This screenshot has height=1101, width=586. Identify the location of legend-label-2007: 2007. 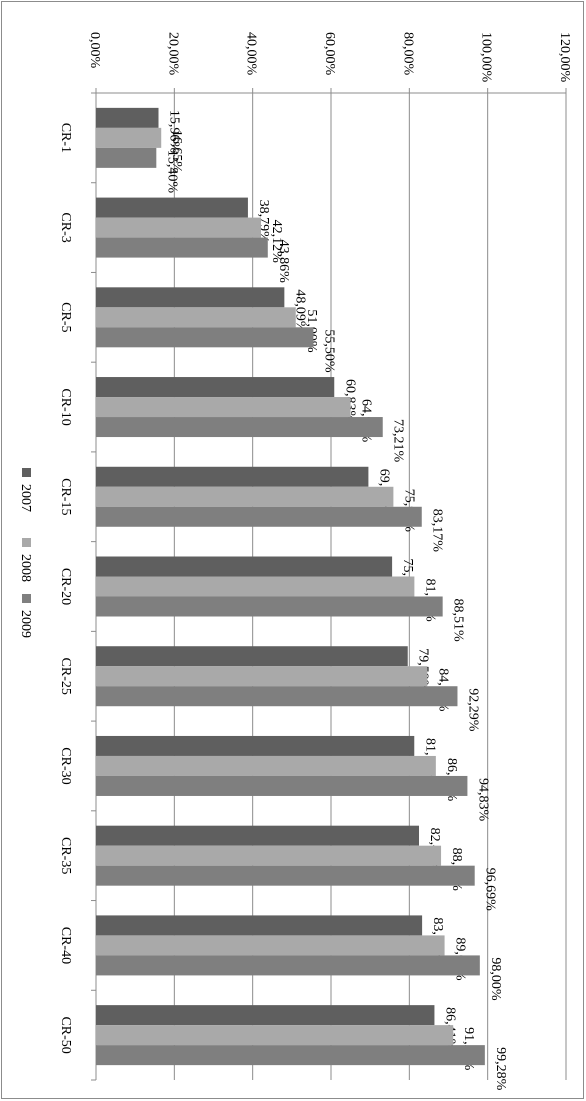
(25, 498).